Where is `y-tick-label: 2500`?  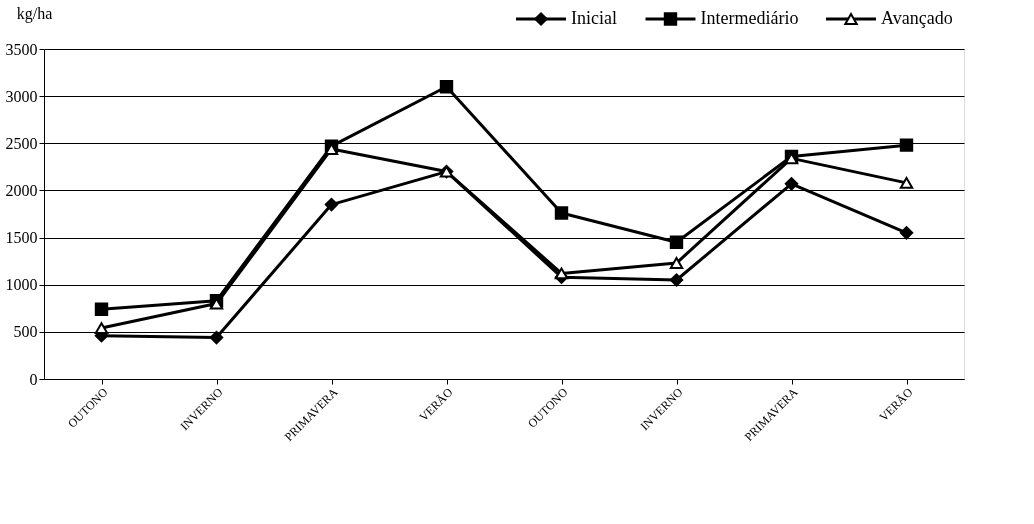
y-tick-label: 2500 is located at coordinates (21, 143).